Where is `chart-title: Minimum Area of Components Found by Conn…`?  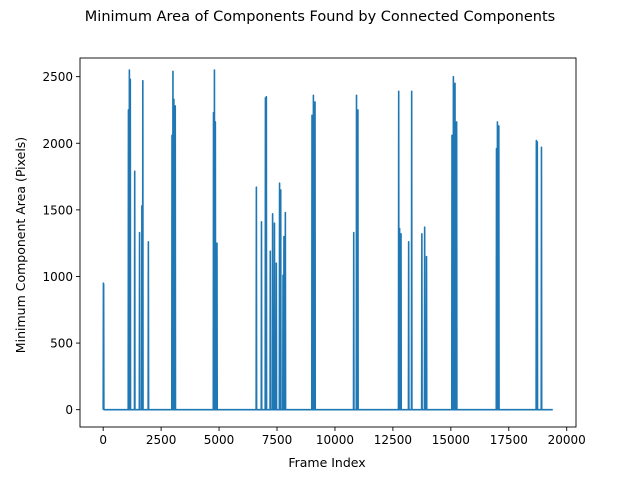 chart-title: Minimum Area of Components Found by Conn… is located at coordinates (320, 17).